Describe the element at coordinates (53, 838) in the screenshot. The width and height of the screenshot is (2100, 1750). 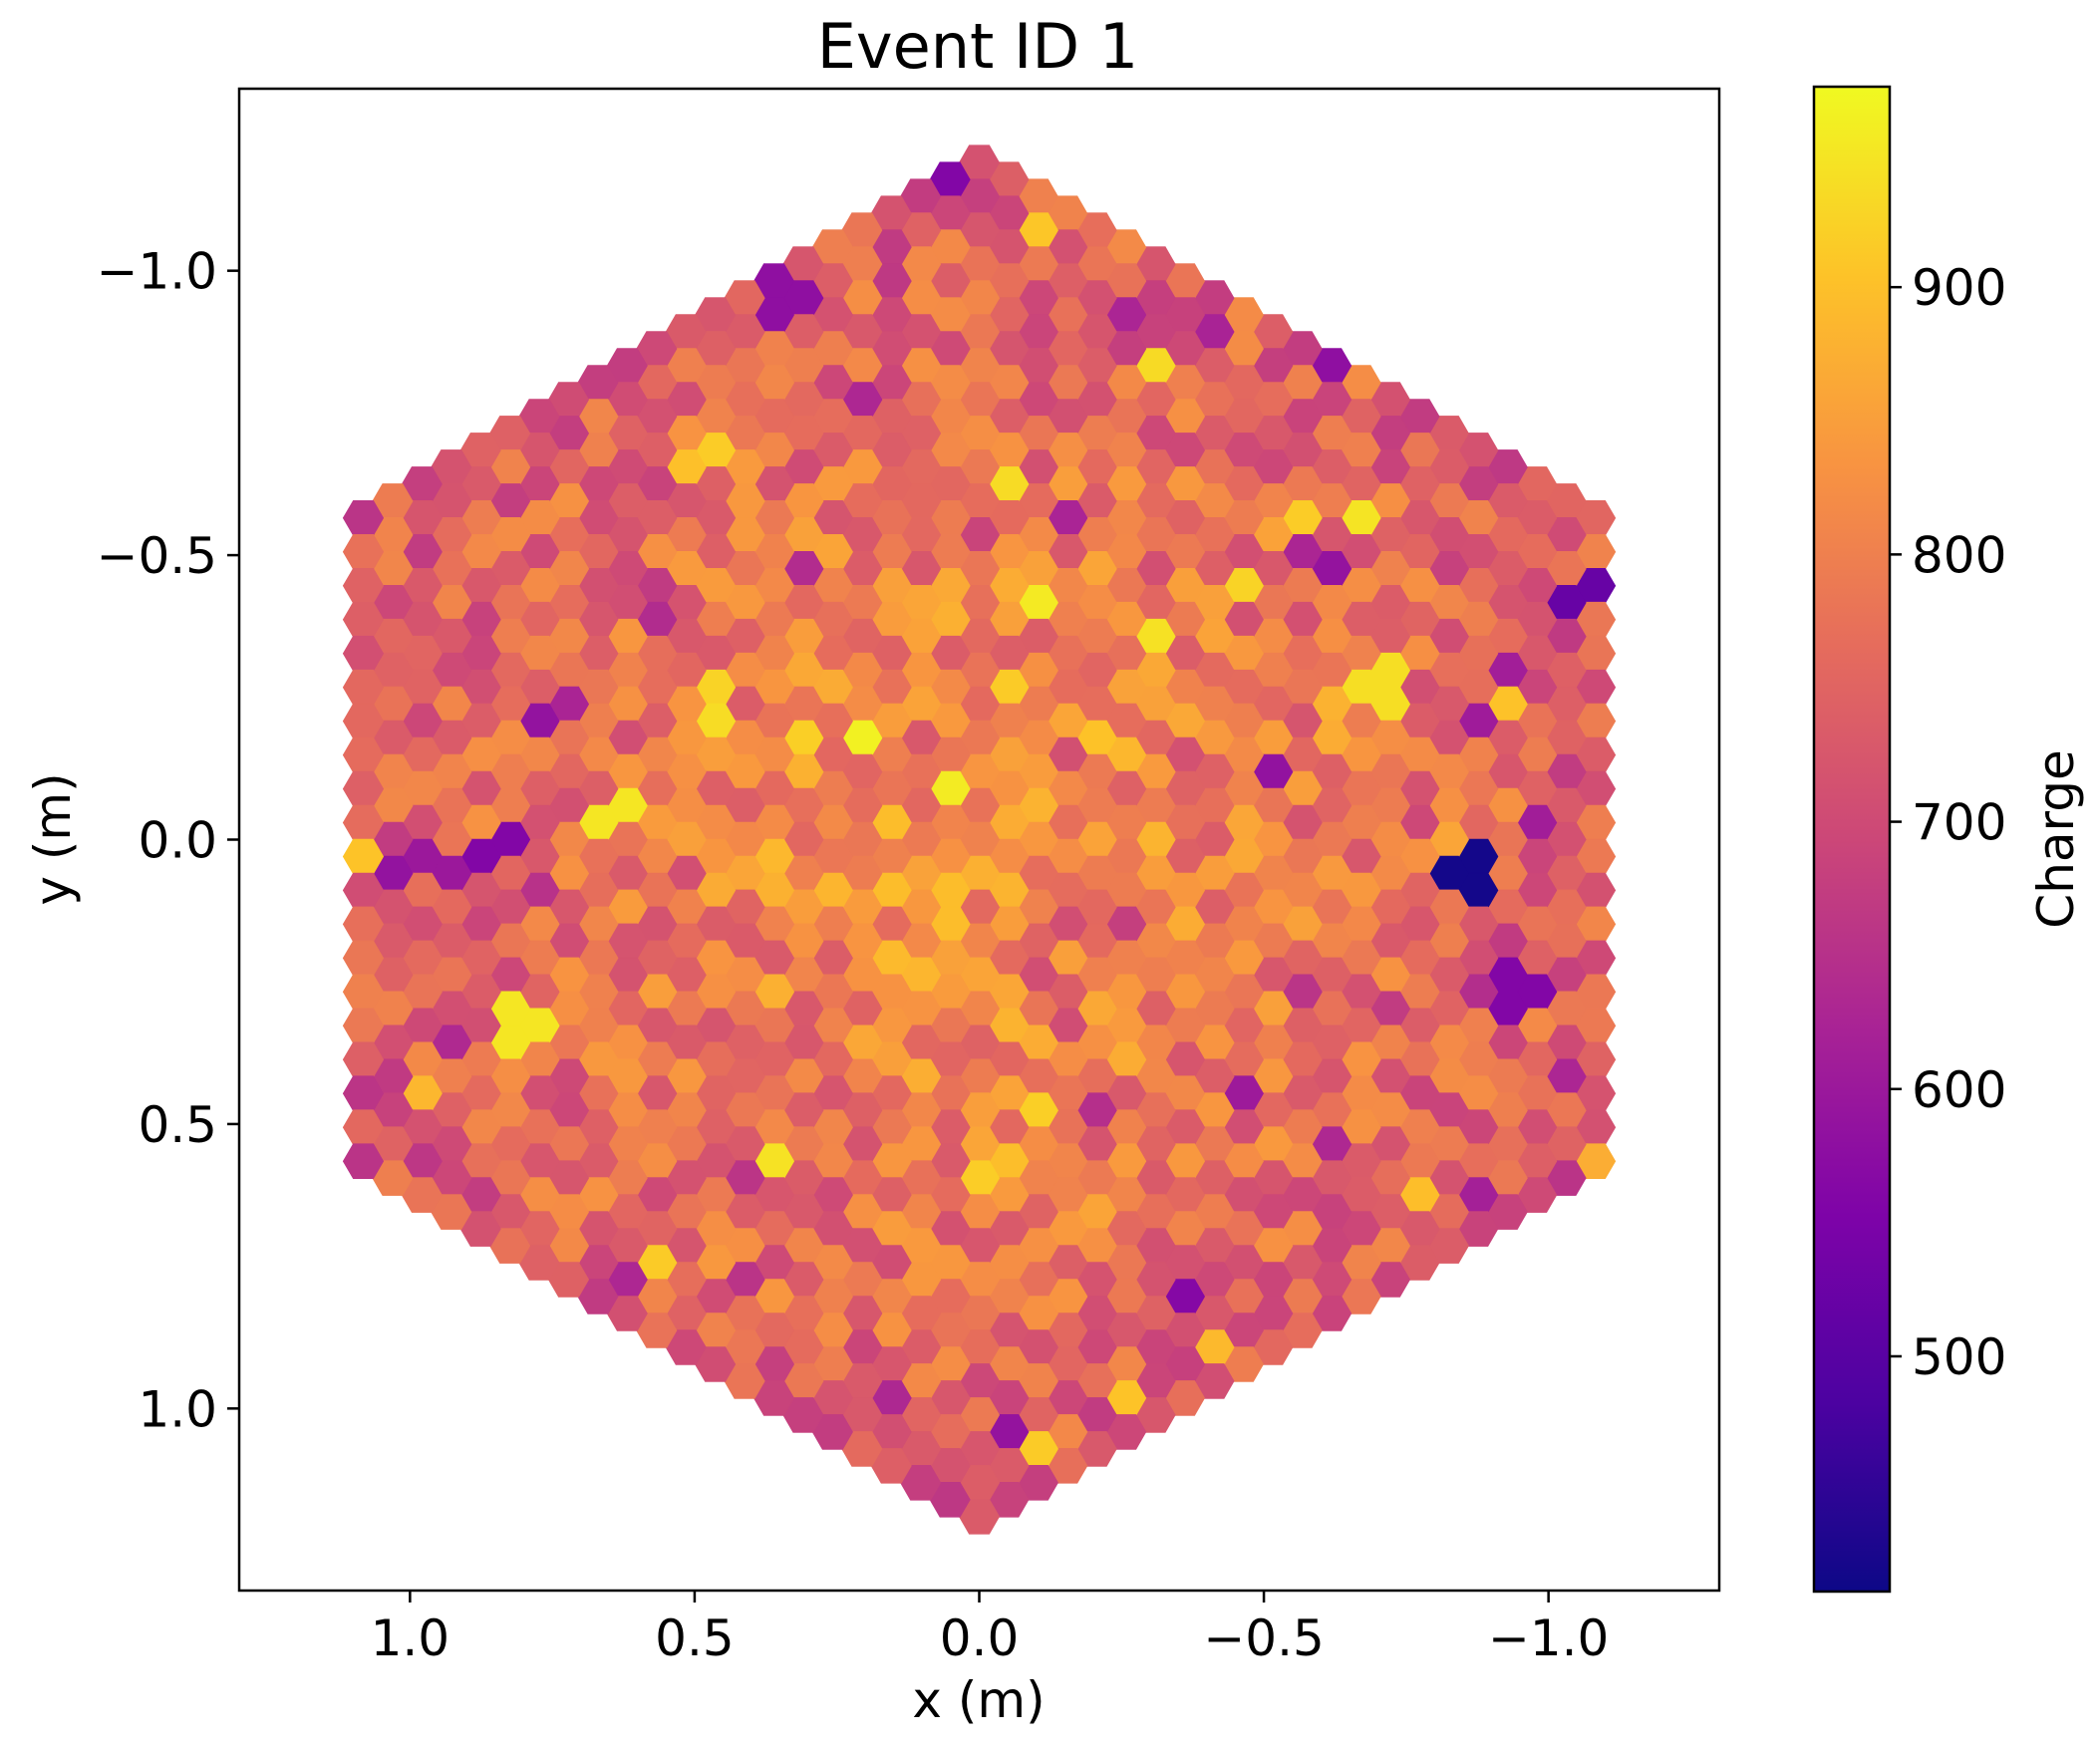
I see `y-axis-label: y (m)` at that location.